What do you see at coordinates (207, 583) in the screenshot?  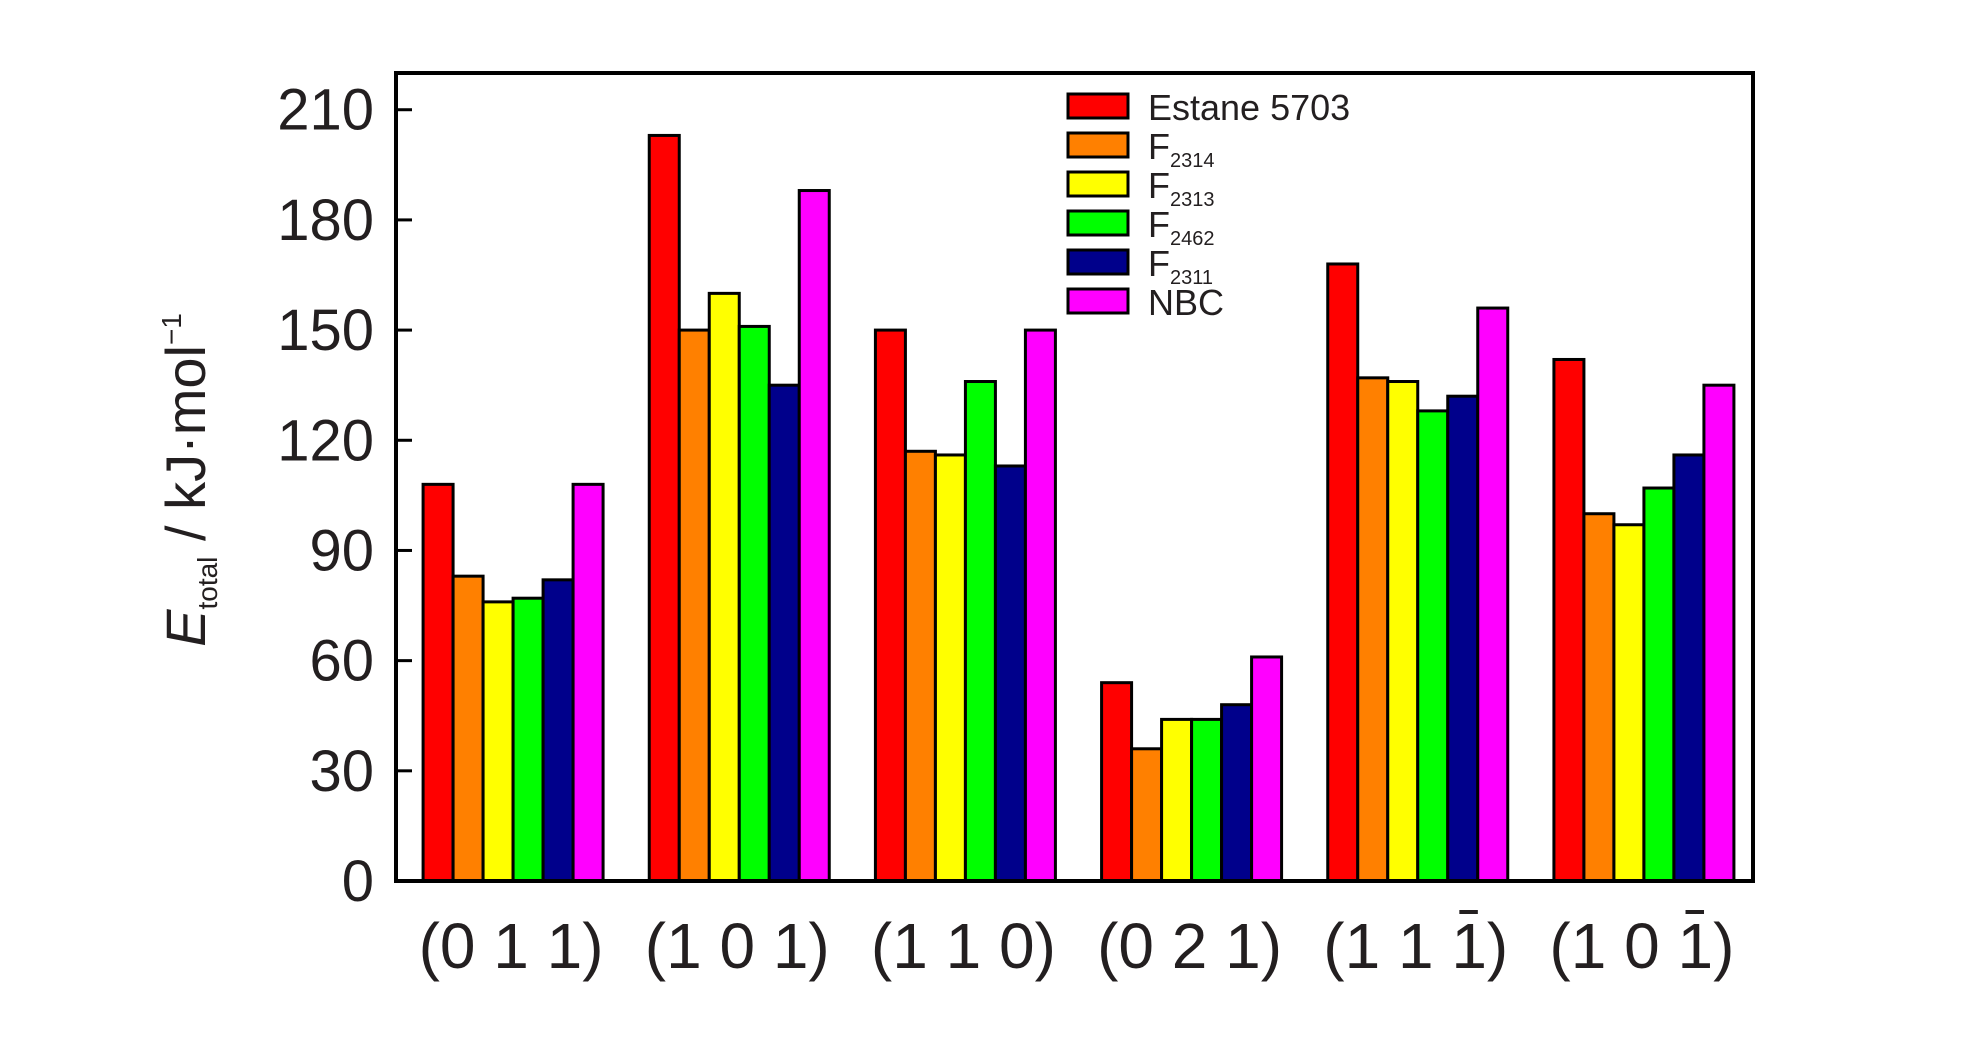 I see `y-axis-label-subscript: total` at bounding box center [207, 583].